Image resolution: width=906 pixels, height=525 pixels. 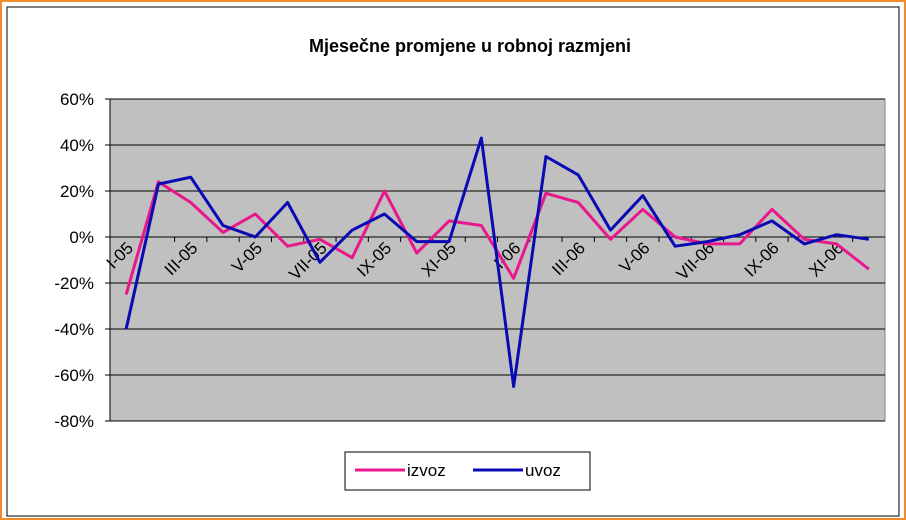 What do you see at coordinates (77, 191) in the screenshot?
I see `y-tick-label: 20%` at bounding box center [77, 191].